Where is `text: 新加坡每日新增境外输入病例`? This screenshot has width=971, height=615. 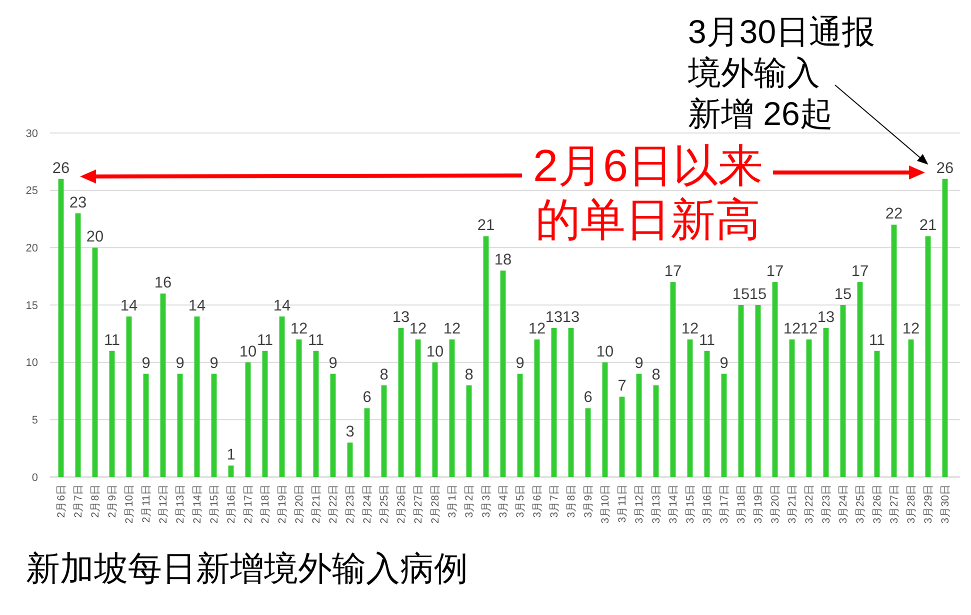 text: 新加坡每日新增境外输入病例 is located at coordinates (247, 569).